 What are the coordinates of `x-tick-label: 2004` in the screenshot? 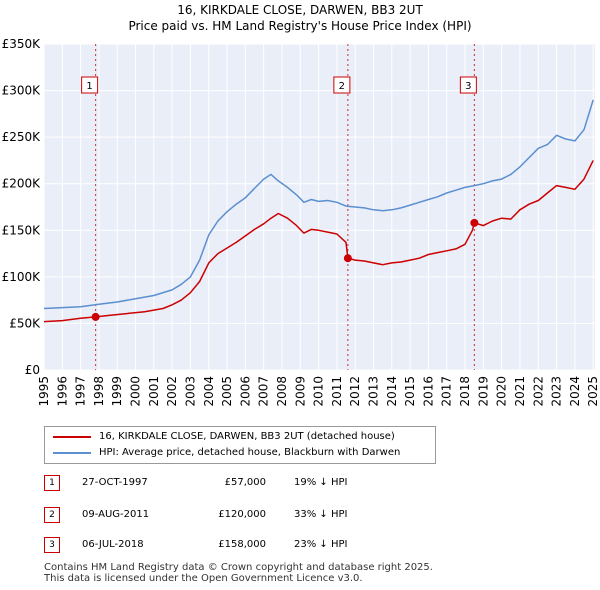 It's located at (209, 391).